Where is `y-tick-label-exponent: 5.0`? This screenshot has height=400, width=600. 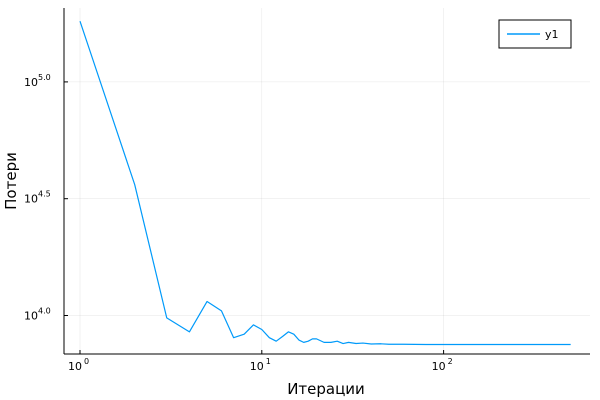
y-tick-label-exponent: 5.0 is located at coordinates (44, 77).